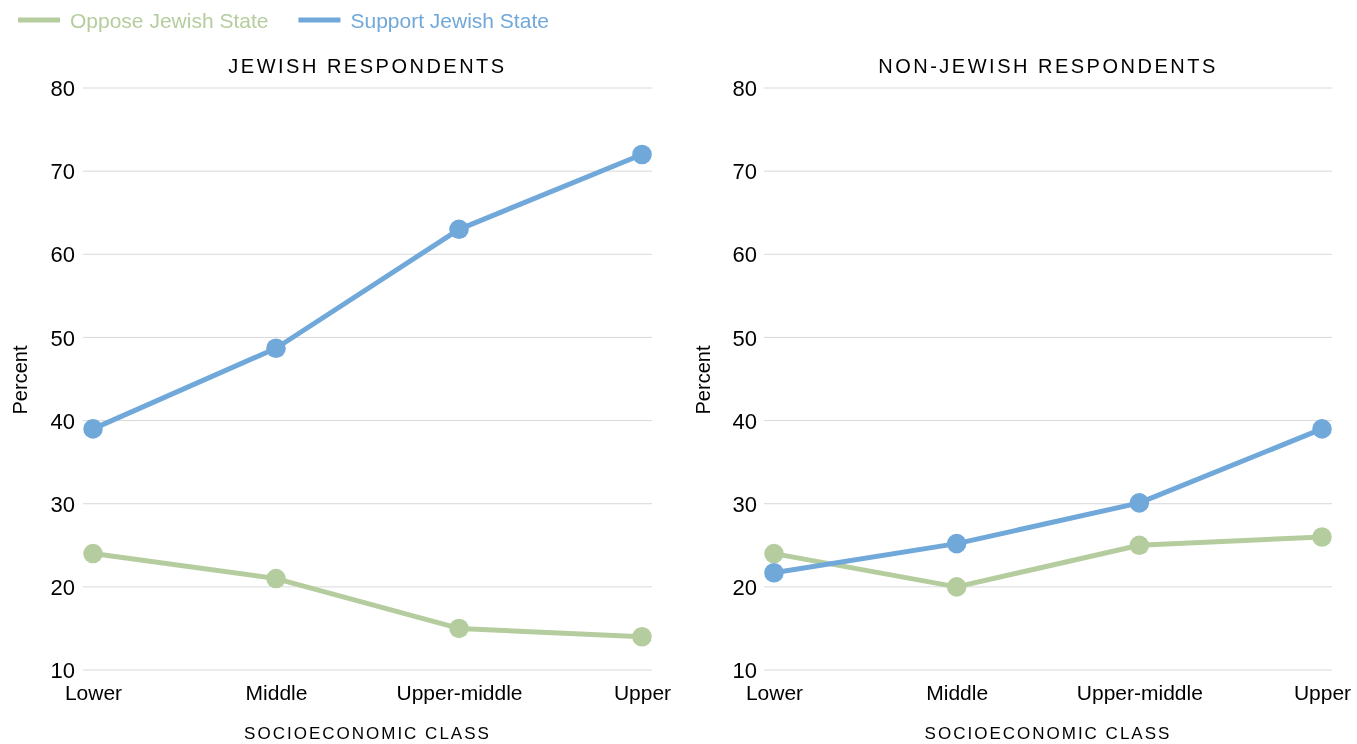  What do you see at coordinates (367, 66) in the screenshot?
I see `chart-title: JEWISH RESPONDENTS` at bounding box center [367, 66].